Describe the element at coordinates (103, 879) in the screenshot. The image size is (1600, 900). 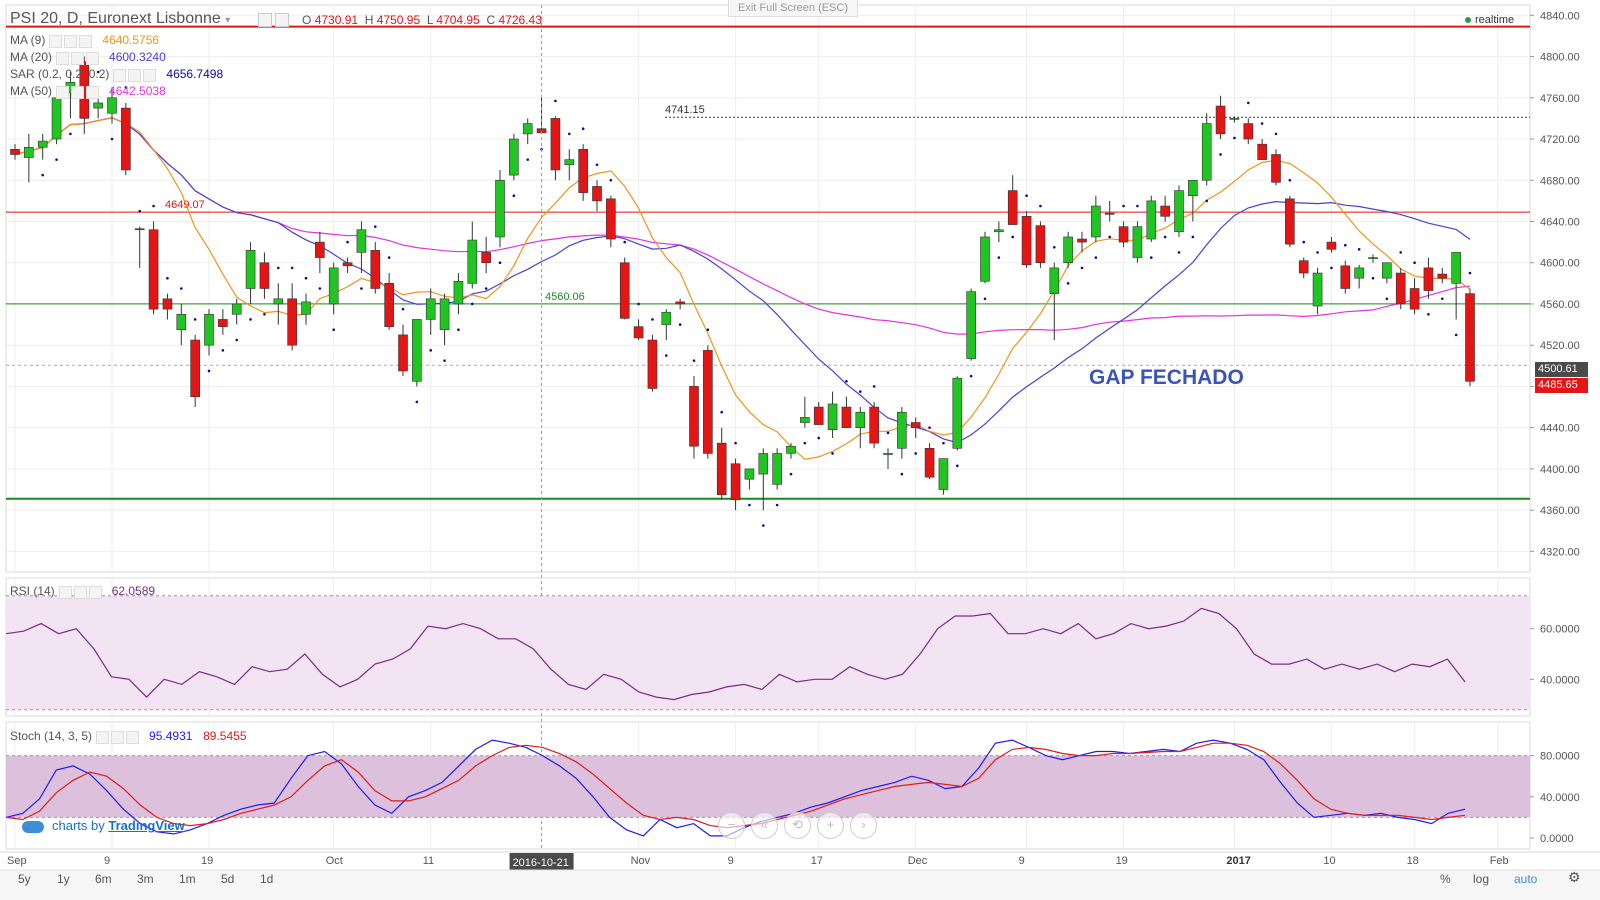
I see `range-6m-button: 6m` at that location.